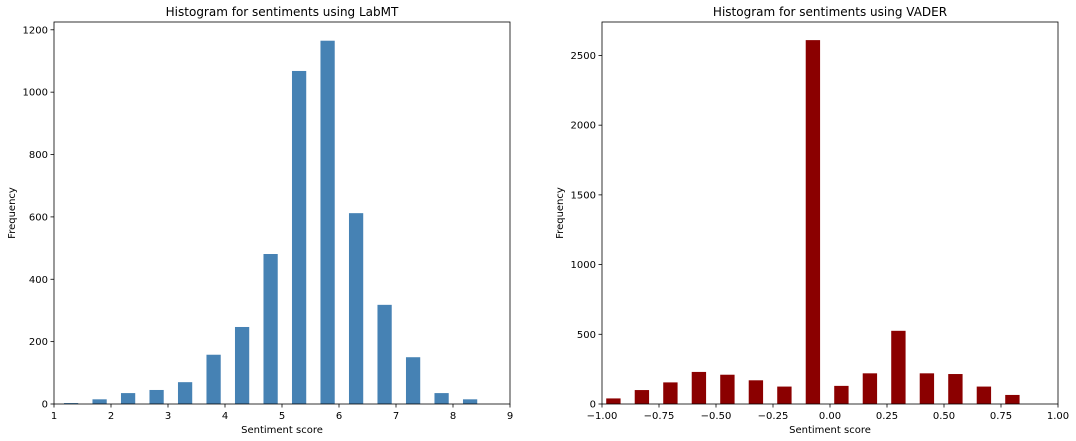  Describe the element at coordinates (830, 416) in the screenshot. I see `x-tick-label: 0.00` at that location.